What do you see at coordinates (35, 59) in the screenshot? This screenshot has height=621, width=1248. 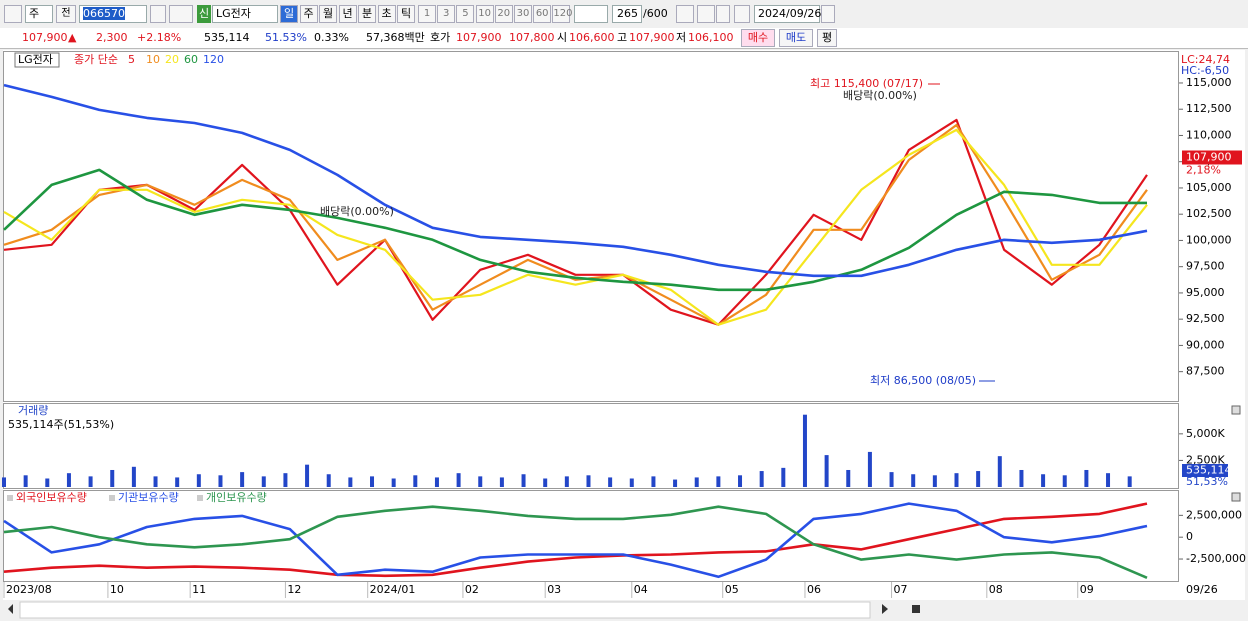 I see `chart-title: LG전자` at bounding box center [35, 59].